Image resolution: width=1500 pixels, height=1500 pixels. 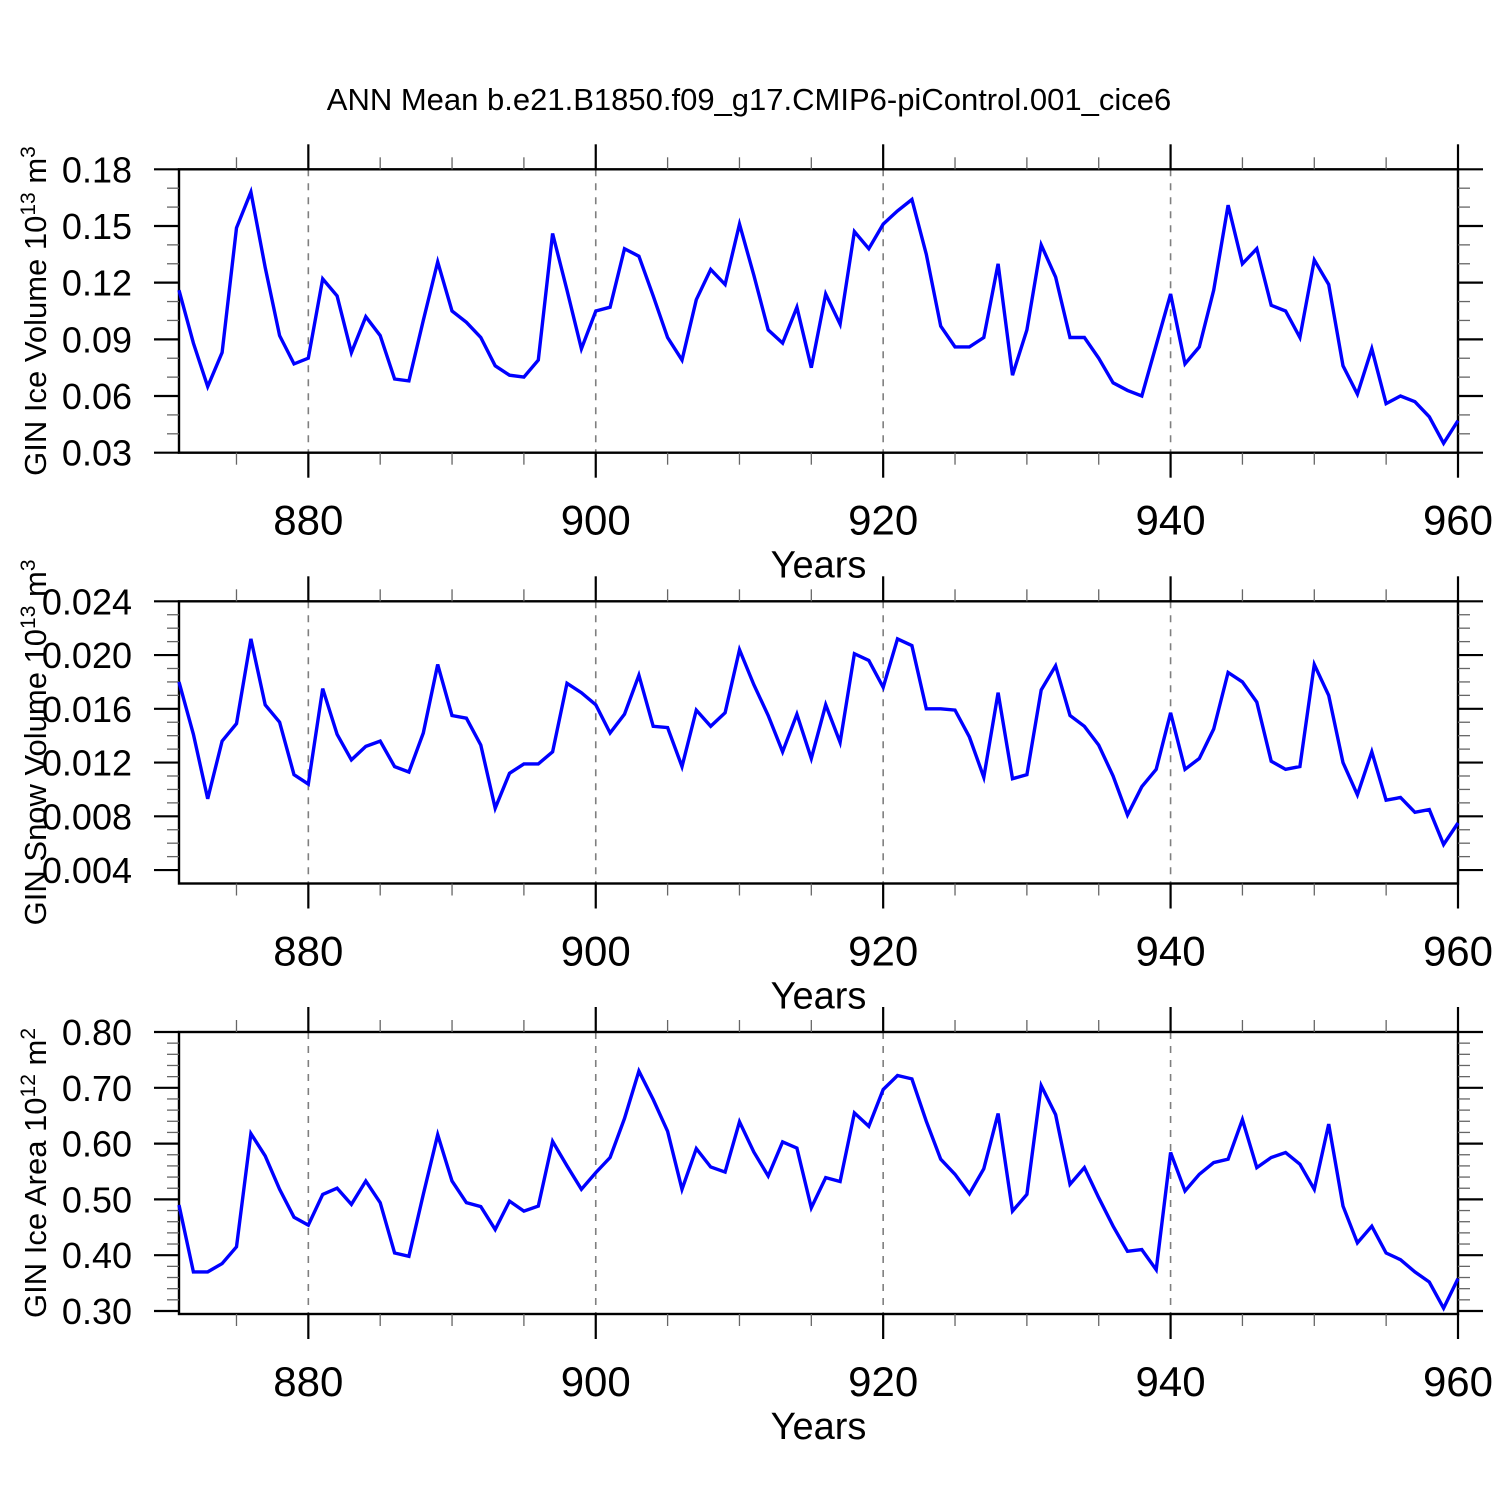 What do you see at coordinates (97, 1032) in the screenshot?
I see `y-tick-label: 0.80` at bounding box center [97, 1032].